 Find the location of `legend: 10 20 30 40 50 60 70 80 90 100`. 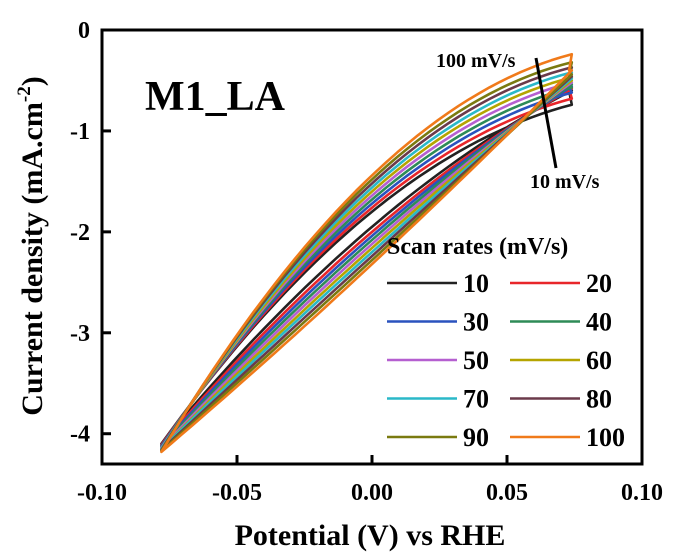

legend: 10 20 30 40 50 60 70 80 90 100 is located at coordinates (506, 360).